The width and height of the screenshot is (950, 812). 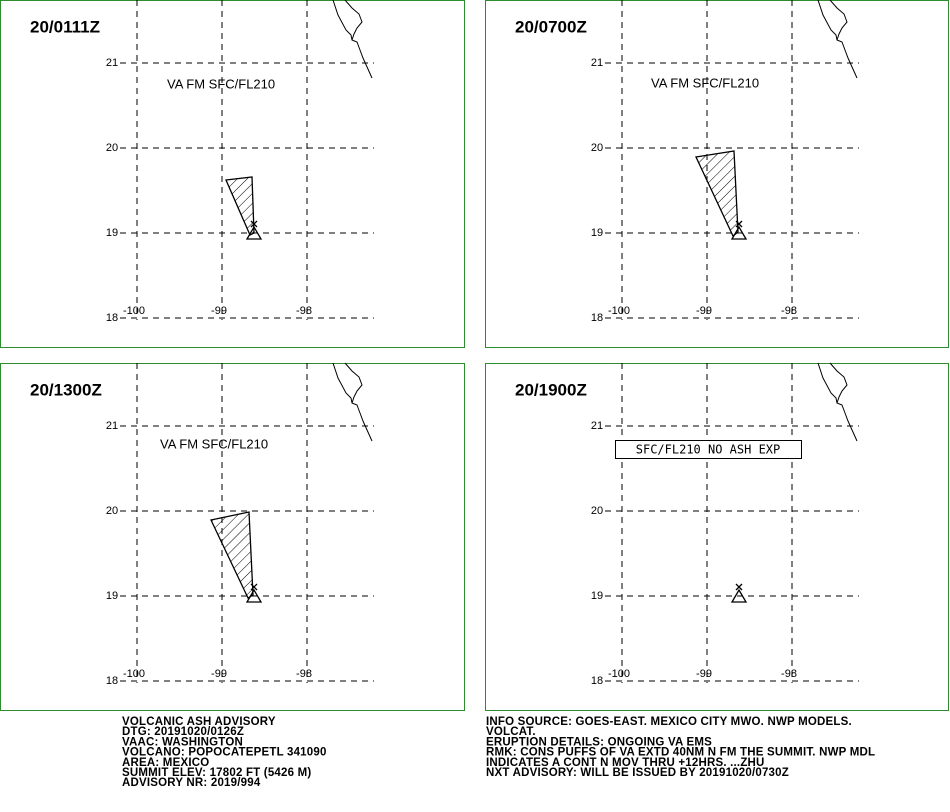 I want to click on valid-time: 20/1900Z, so click(x=551, y=389).